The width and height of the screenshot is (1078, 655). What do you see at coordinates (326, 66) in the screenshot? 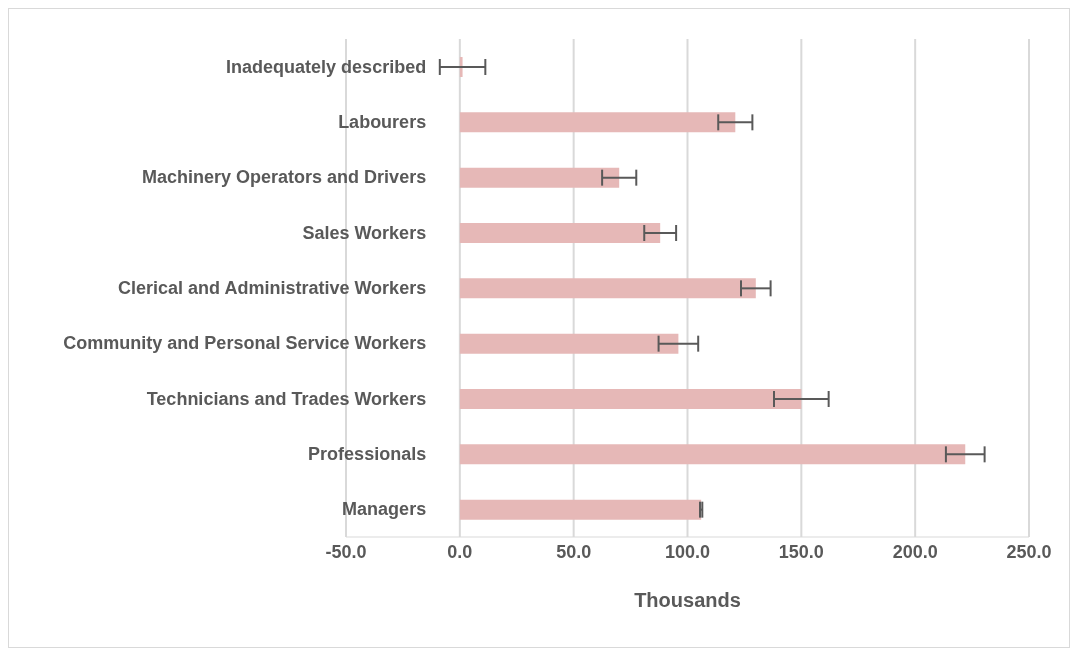
I see `y-tick-label: Inadequately described` at bounding box center [326, 66].